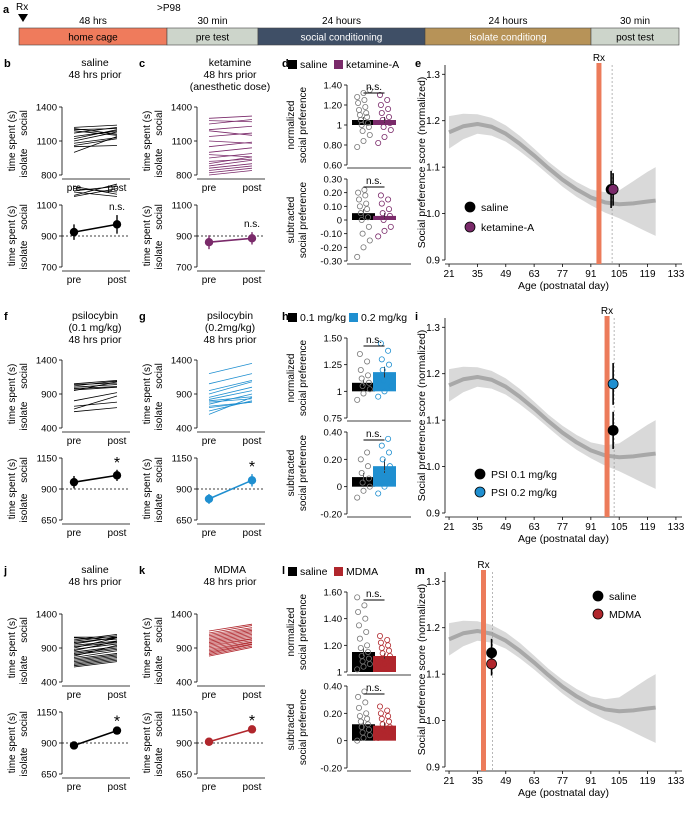  I want to click on x-axis-title: Age (postnatal day), so click(563, 539).